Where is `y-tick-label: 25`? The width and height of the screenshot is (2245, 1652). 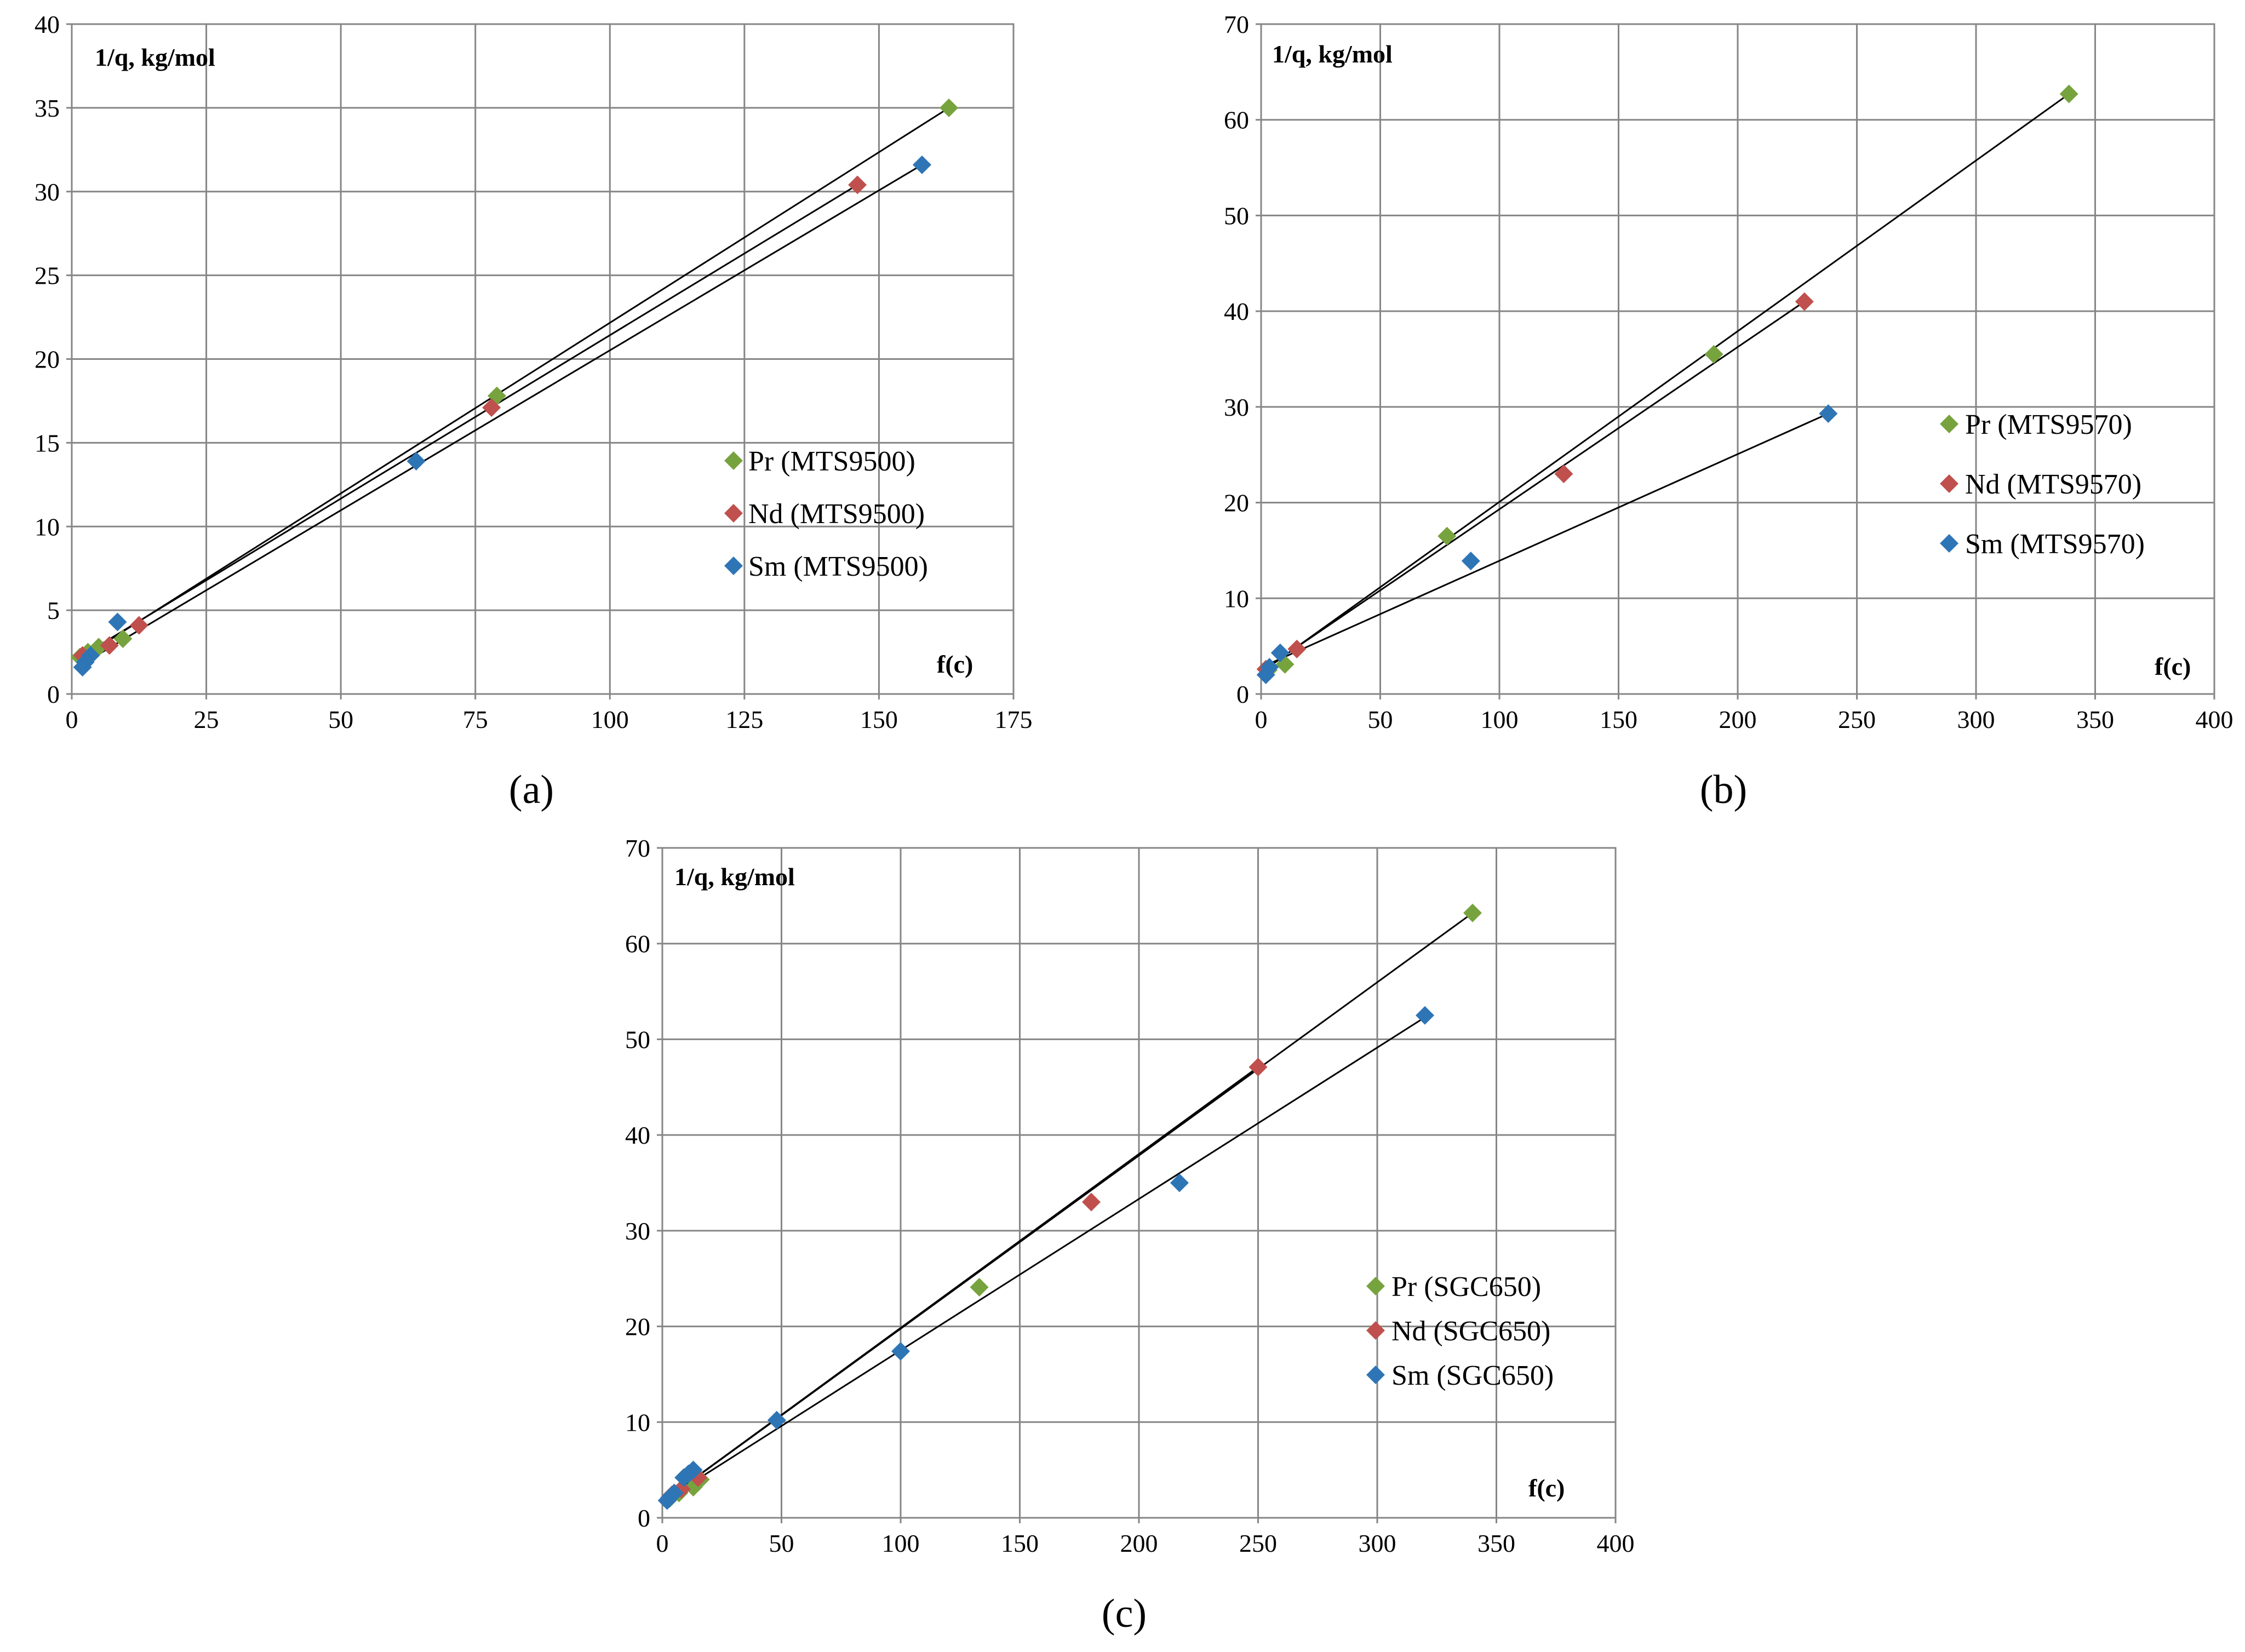
y-tick-label: 25 is located at coordinates (47, 276).